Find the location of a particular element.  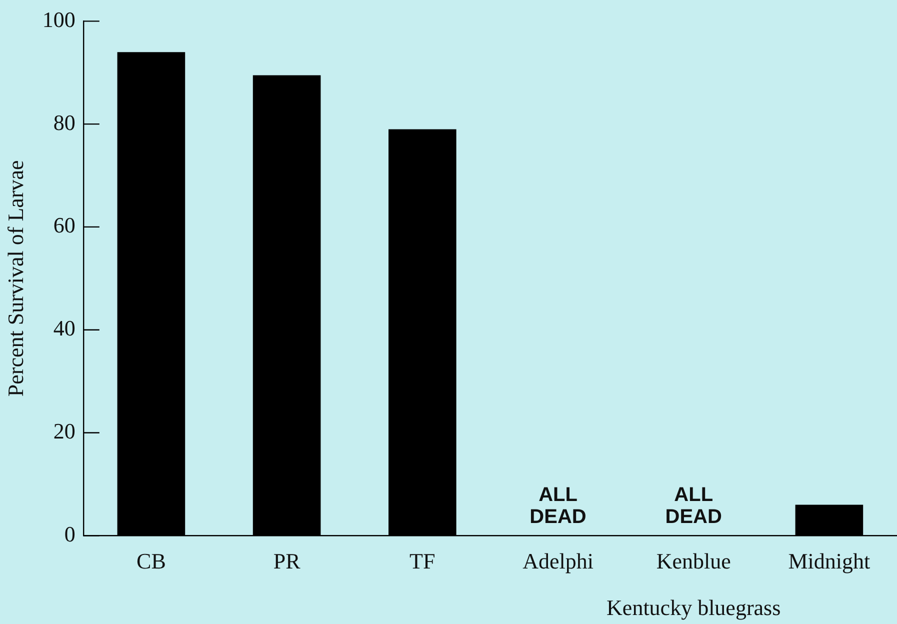

y-tick-label: 40 is located at coordinates (64, 328).